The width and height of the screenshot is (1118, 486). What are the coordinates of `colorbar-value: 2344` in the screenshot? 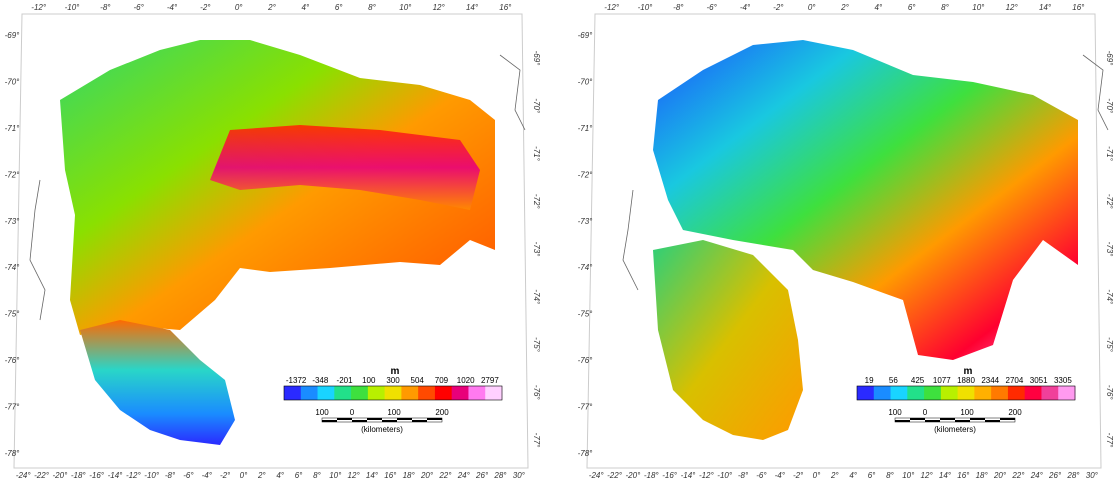 It's located at (990, 380).